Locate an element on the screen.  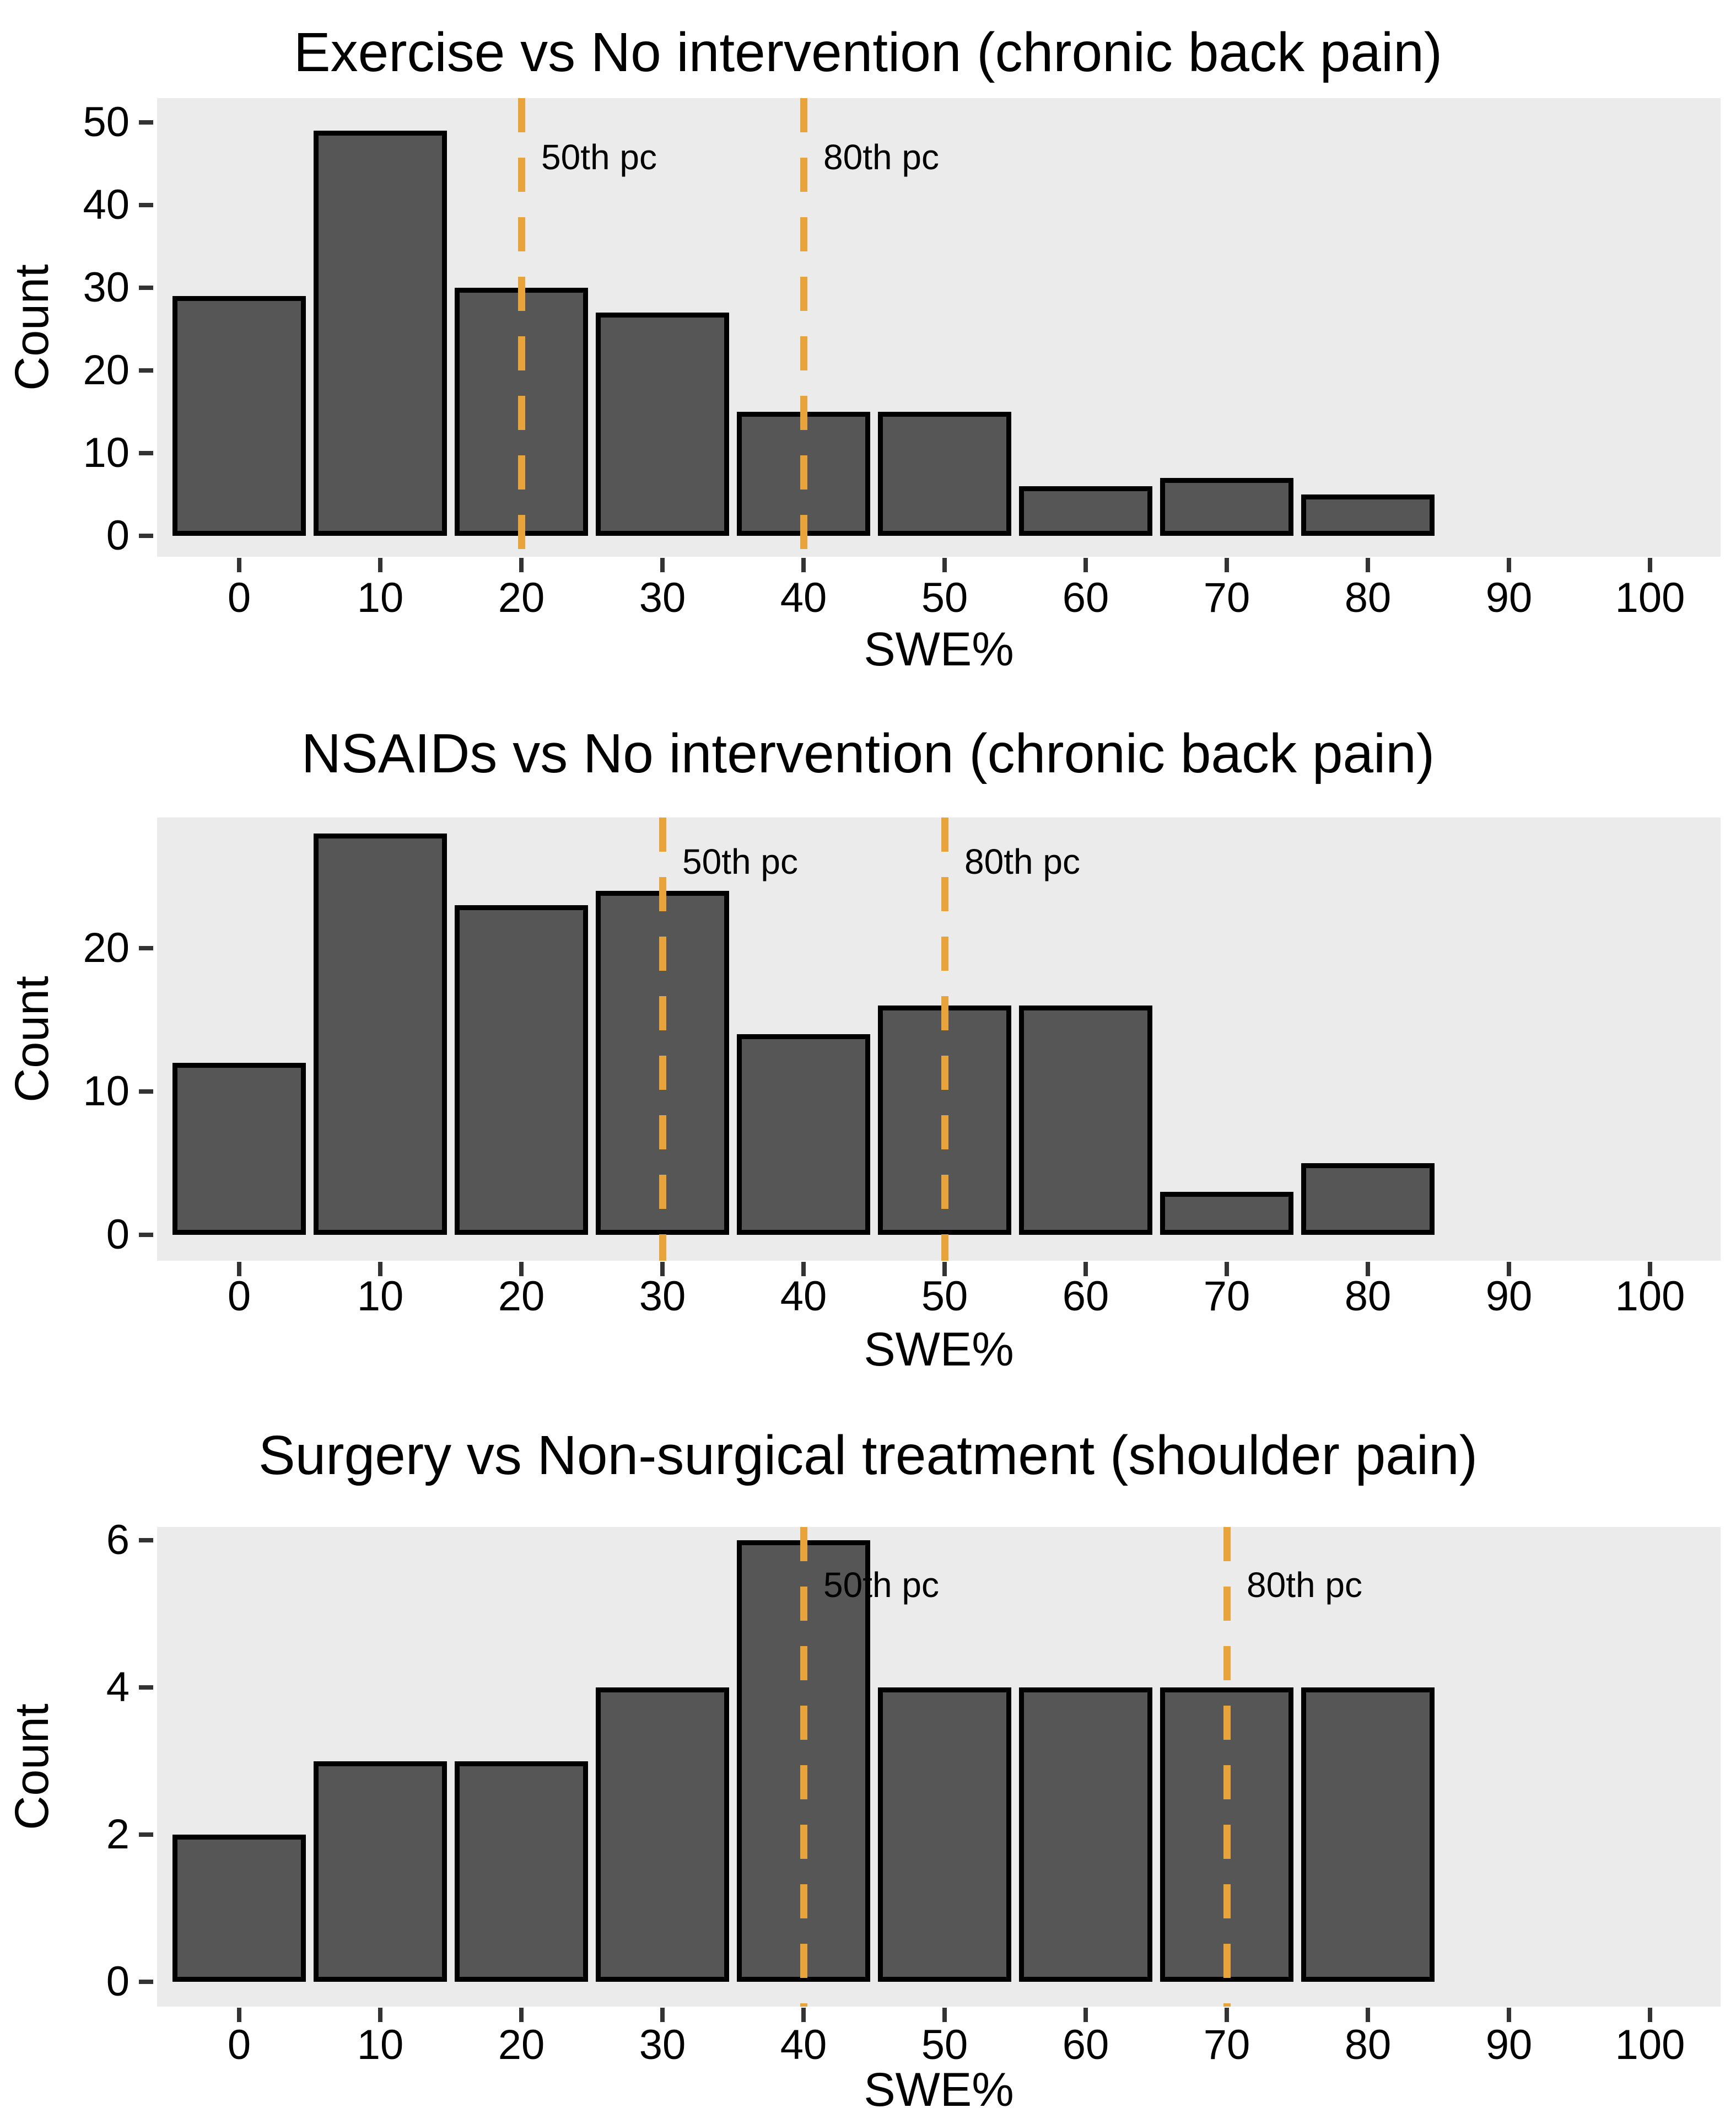
percentile-label: 80th pc is located at coordinates (1304, 1585).